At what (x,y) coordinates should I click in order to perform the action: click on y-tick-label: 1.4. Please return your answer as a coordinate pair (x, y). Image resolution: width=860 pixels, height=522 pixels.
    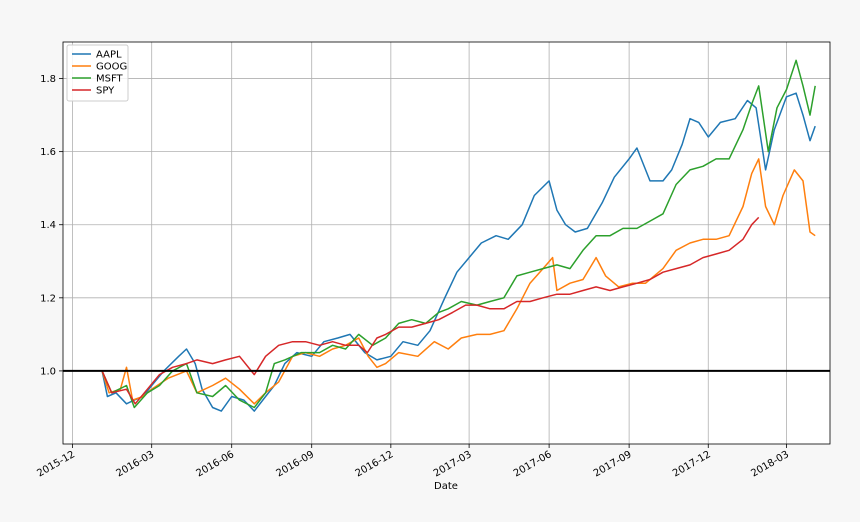
    Looking at the image, I should click on (48, 225).